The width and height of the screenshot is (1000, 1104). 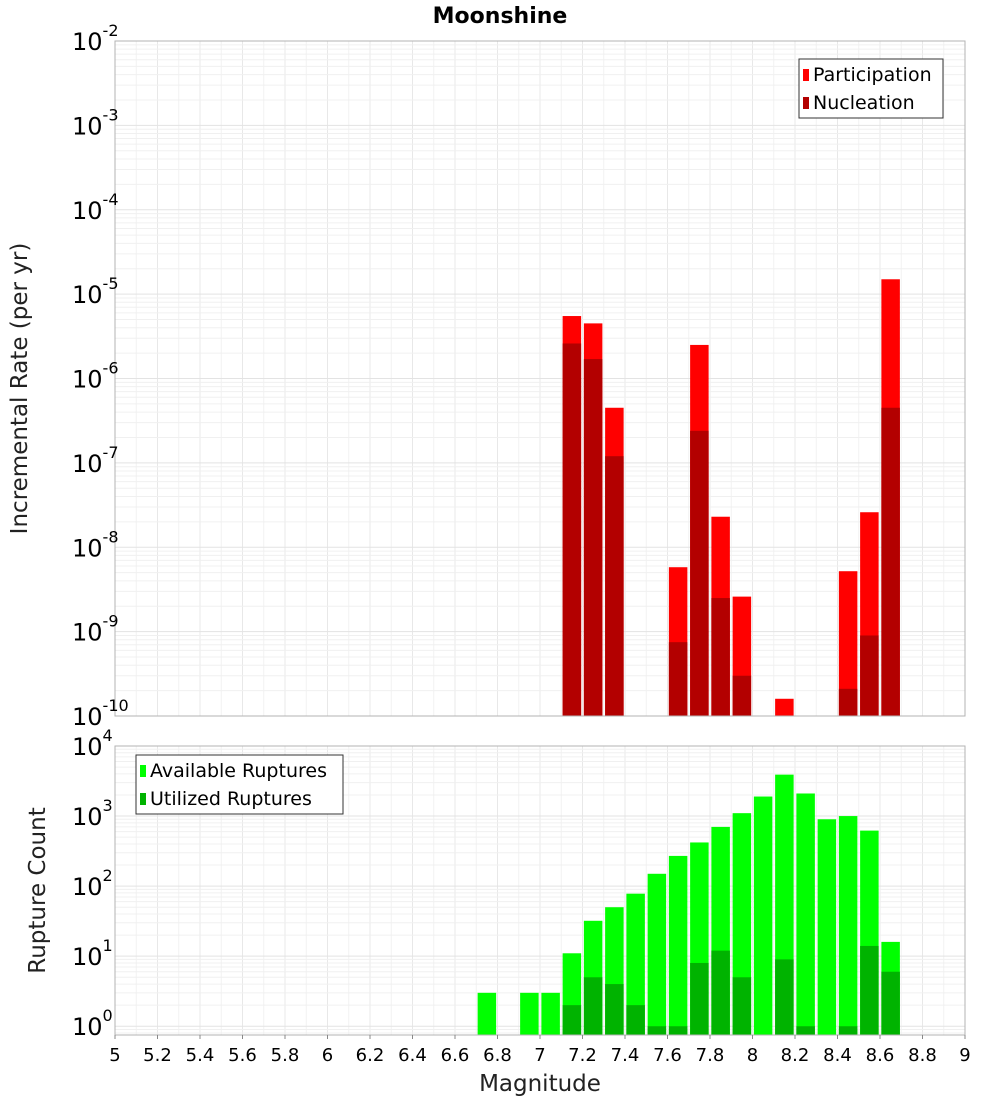 I want to click on top-legend: Participation Nucleation, so click(x=871, y=88).